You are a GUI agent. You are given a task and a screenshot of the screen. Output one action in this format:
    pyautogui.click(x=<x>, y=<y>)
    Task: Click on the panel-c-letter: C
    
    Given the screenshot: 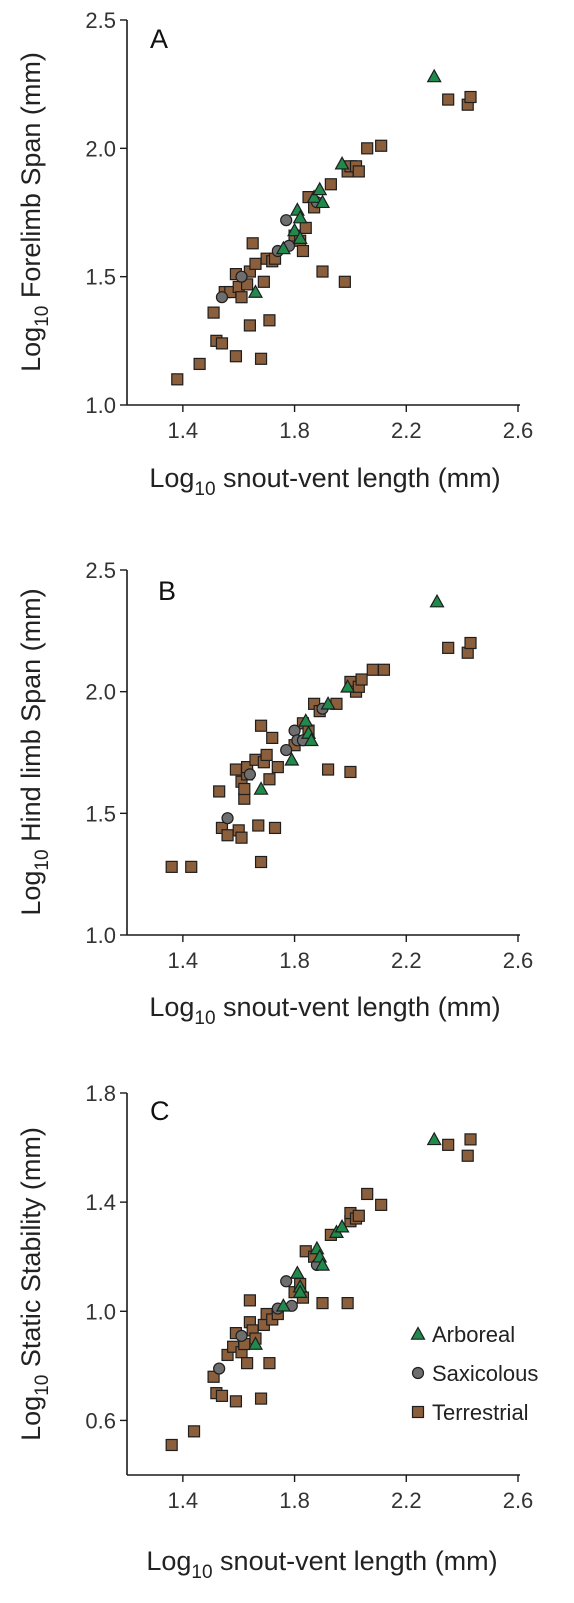 What is the action you would take?
    pyautogui.click(x=160, y=1111)
    